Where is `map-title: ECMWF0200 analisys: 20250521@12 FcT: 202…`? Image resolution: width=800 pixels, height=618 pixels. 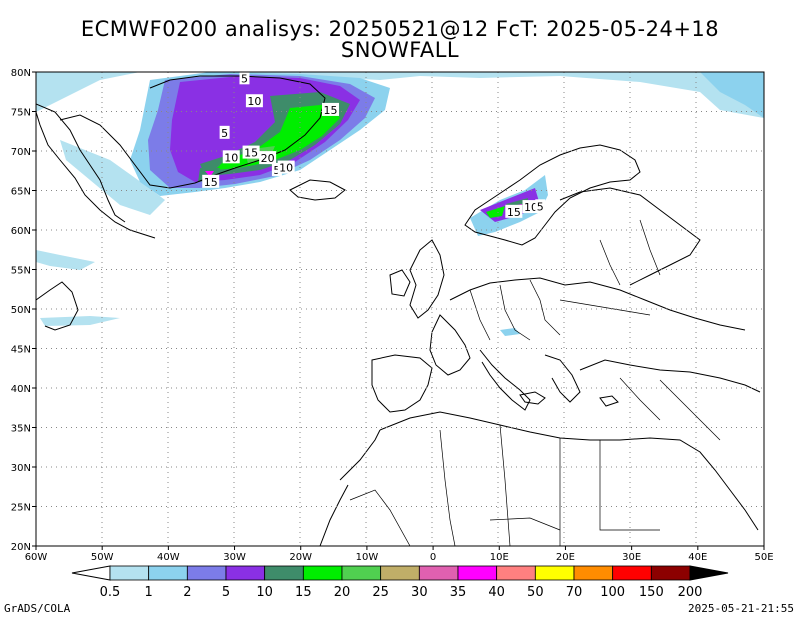 map-title: ECMWF0200 analisys: 20250521@12 FcT: 202… is located at coordinates (400, 29).